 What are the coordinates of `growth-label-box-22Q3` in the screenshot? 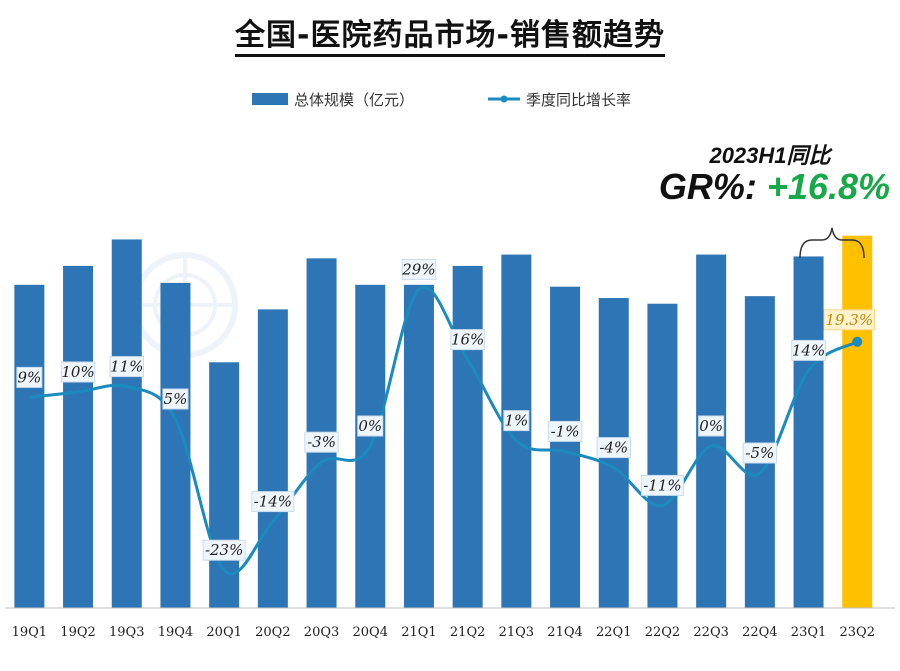 It's located at (711, 426).